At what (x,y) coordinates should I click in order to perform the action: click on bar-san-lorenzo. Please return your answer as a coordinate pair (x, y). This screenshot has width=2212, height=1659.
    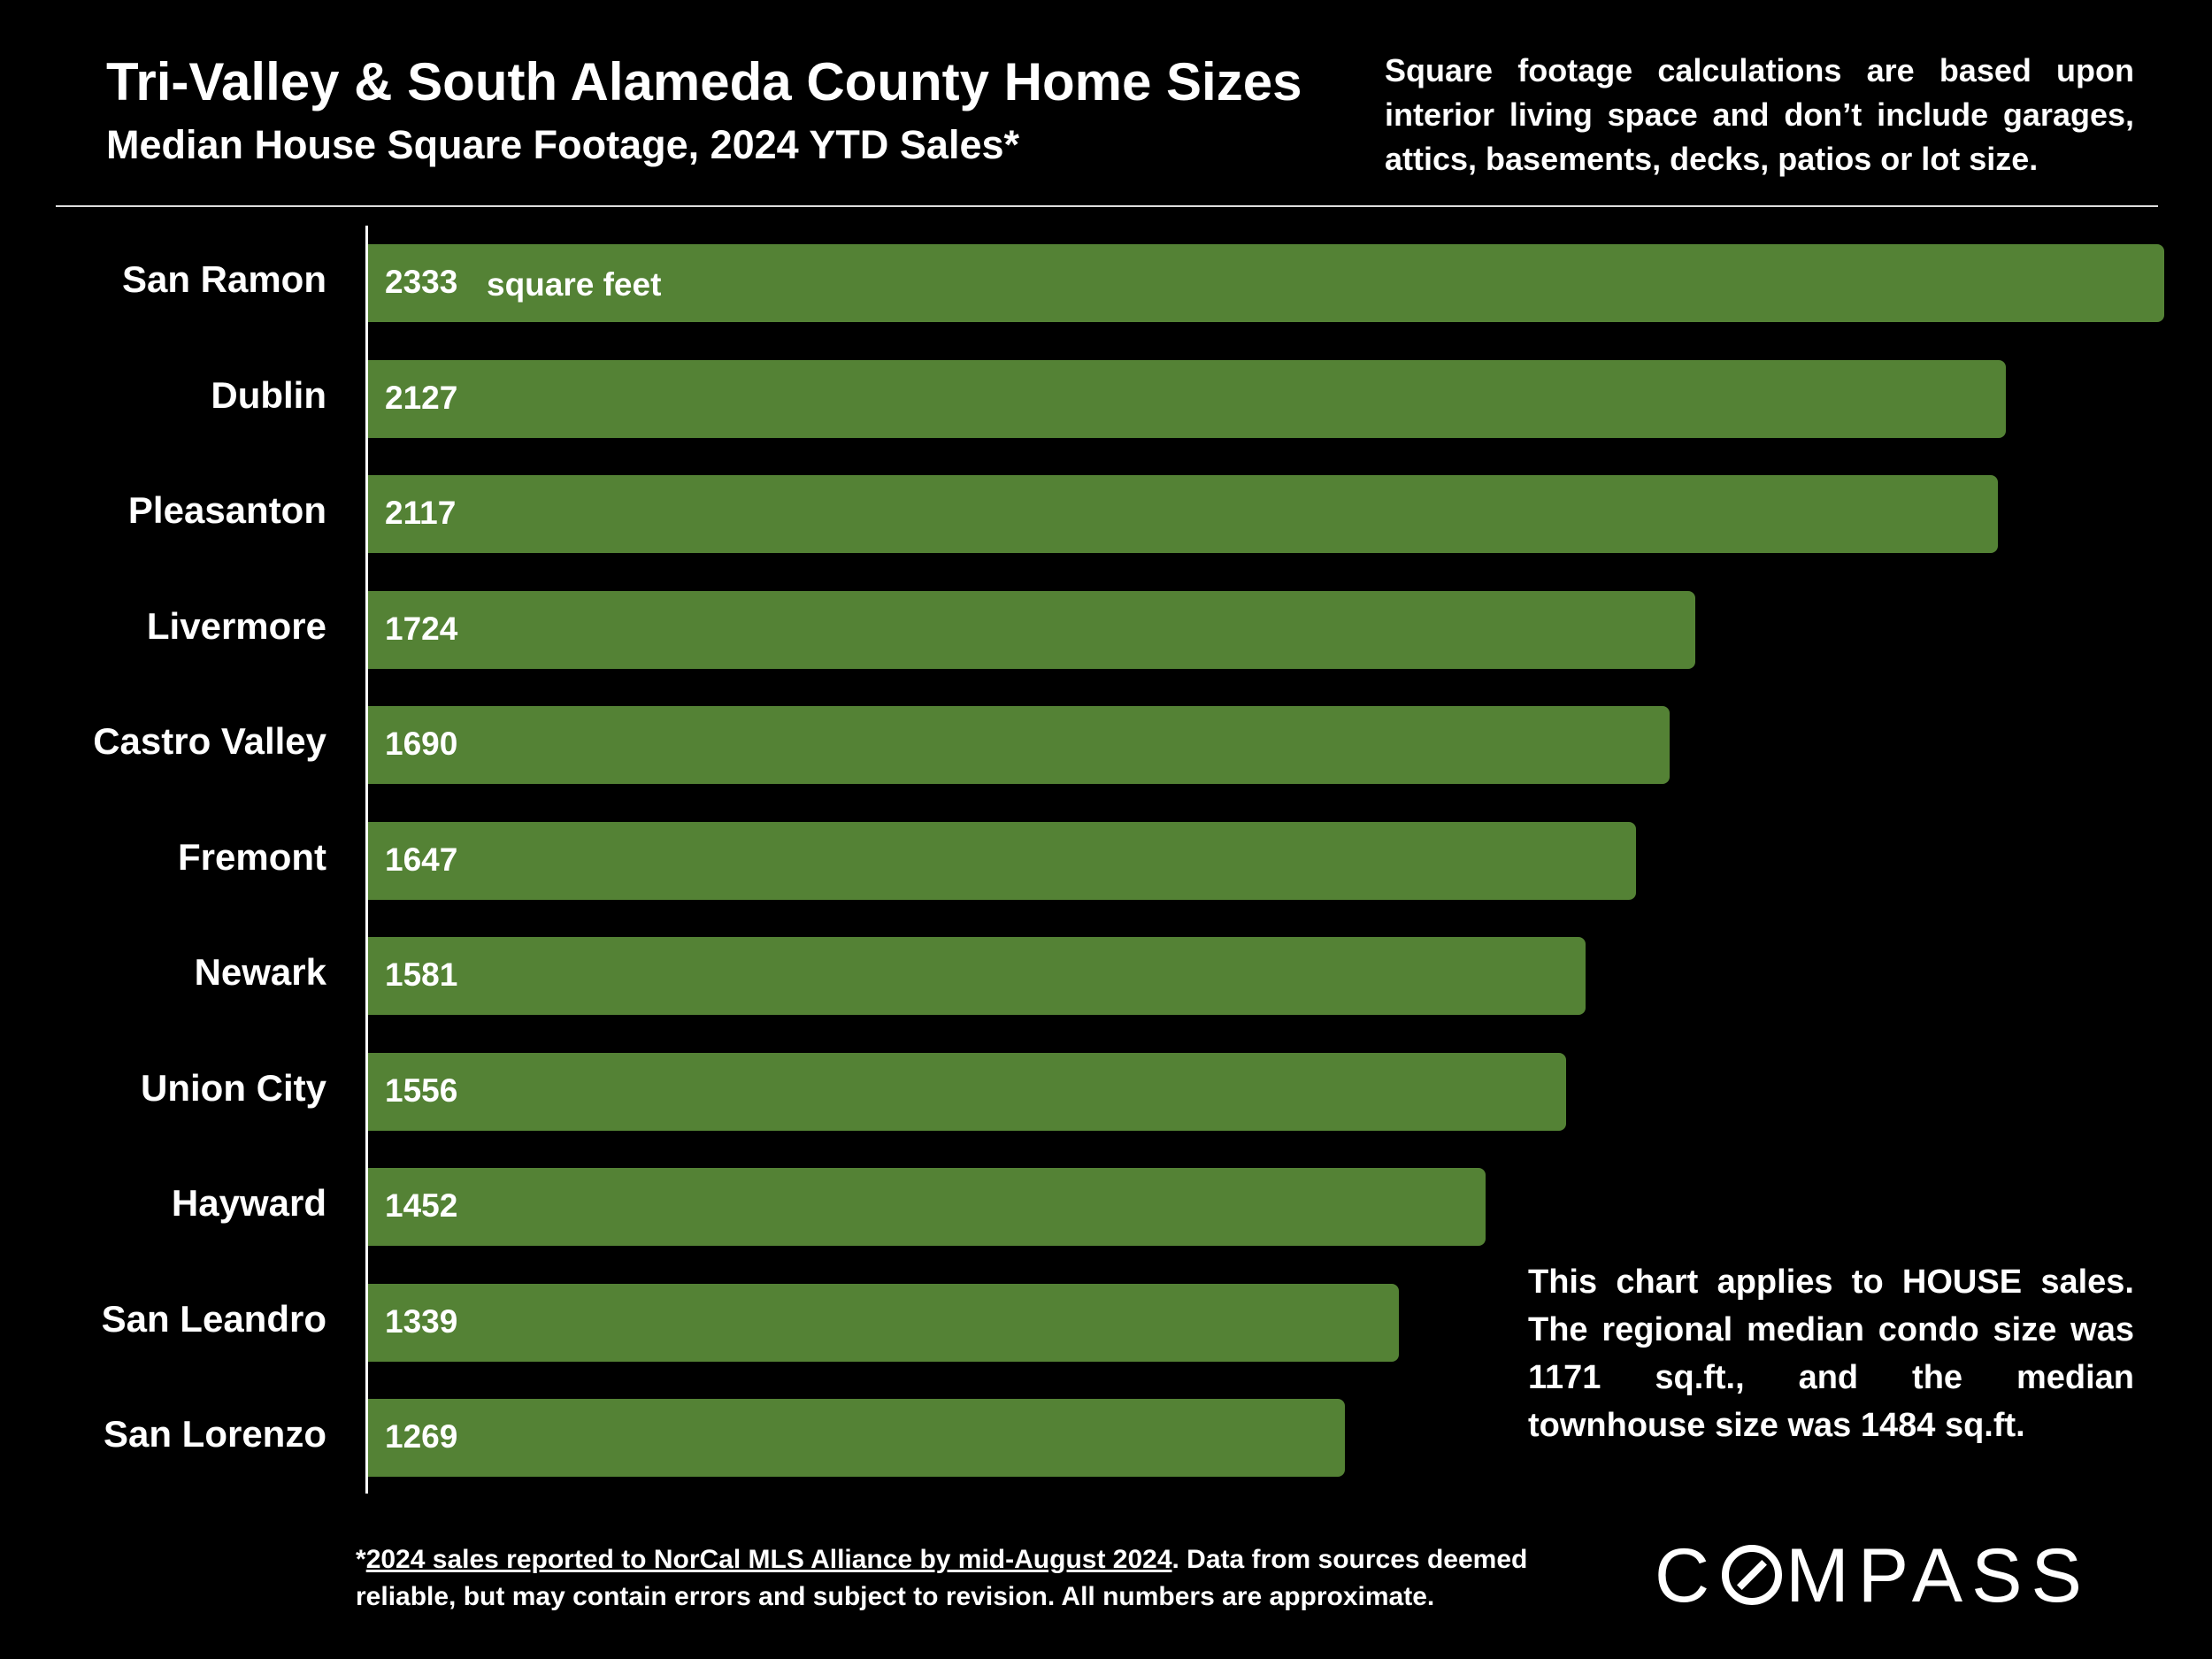
    Looking at the image, I should click on (857, 1438).